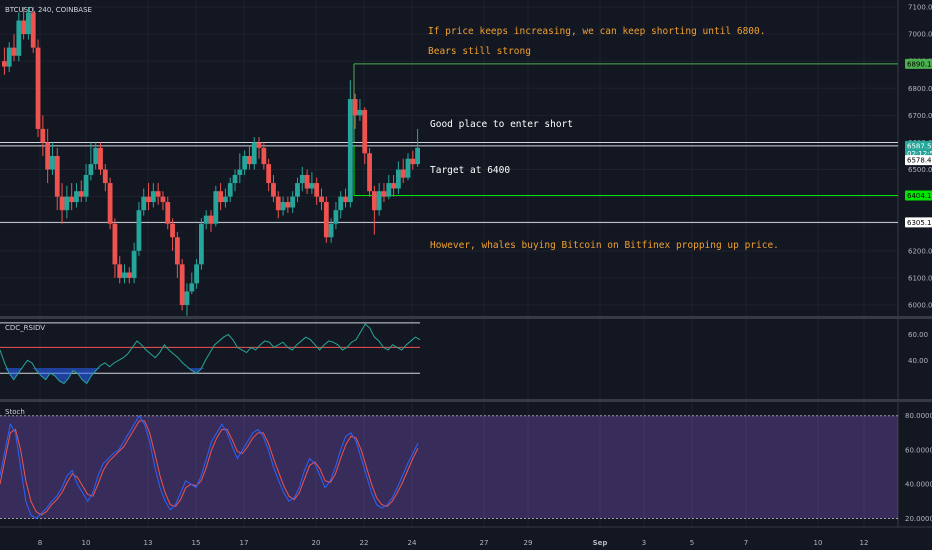 Image resolution: width=932 pixels, height=550 pixels. I want to click on note-bears: Bears still strong, so click(479, 51).